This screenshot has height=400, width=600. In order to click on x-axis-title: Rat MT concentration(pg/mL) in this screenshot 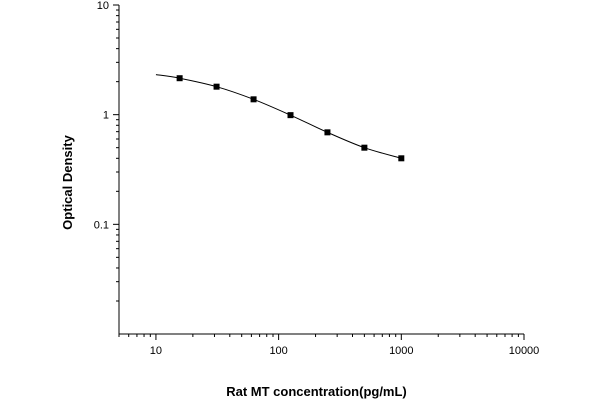, I will do `click(316, 391)`.